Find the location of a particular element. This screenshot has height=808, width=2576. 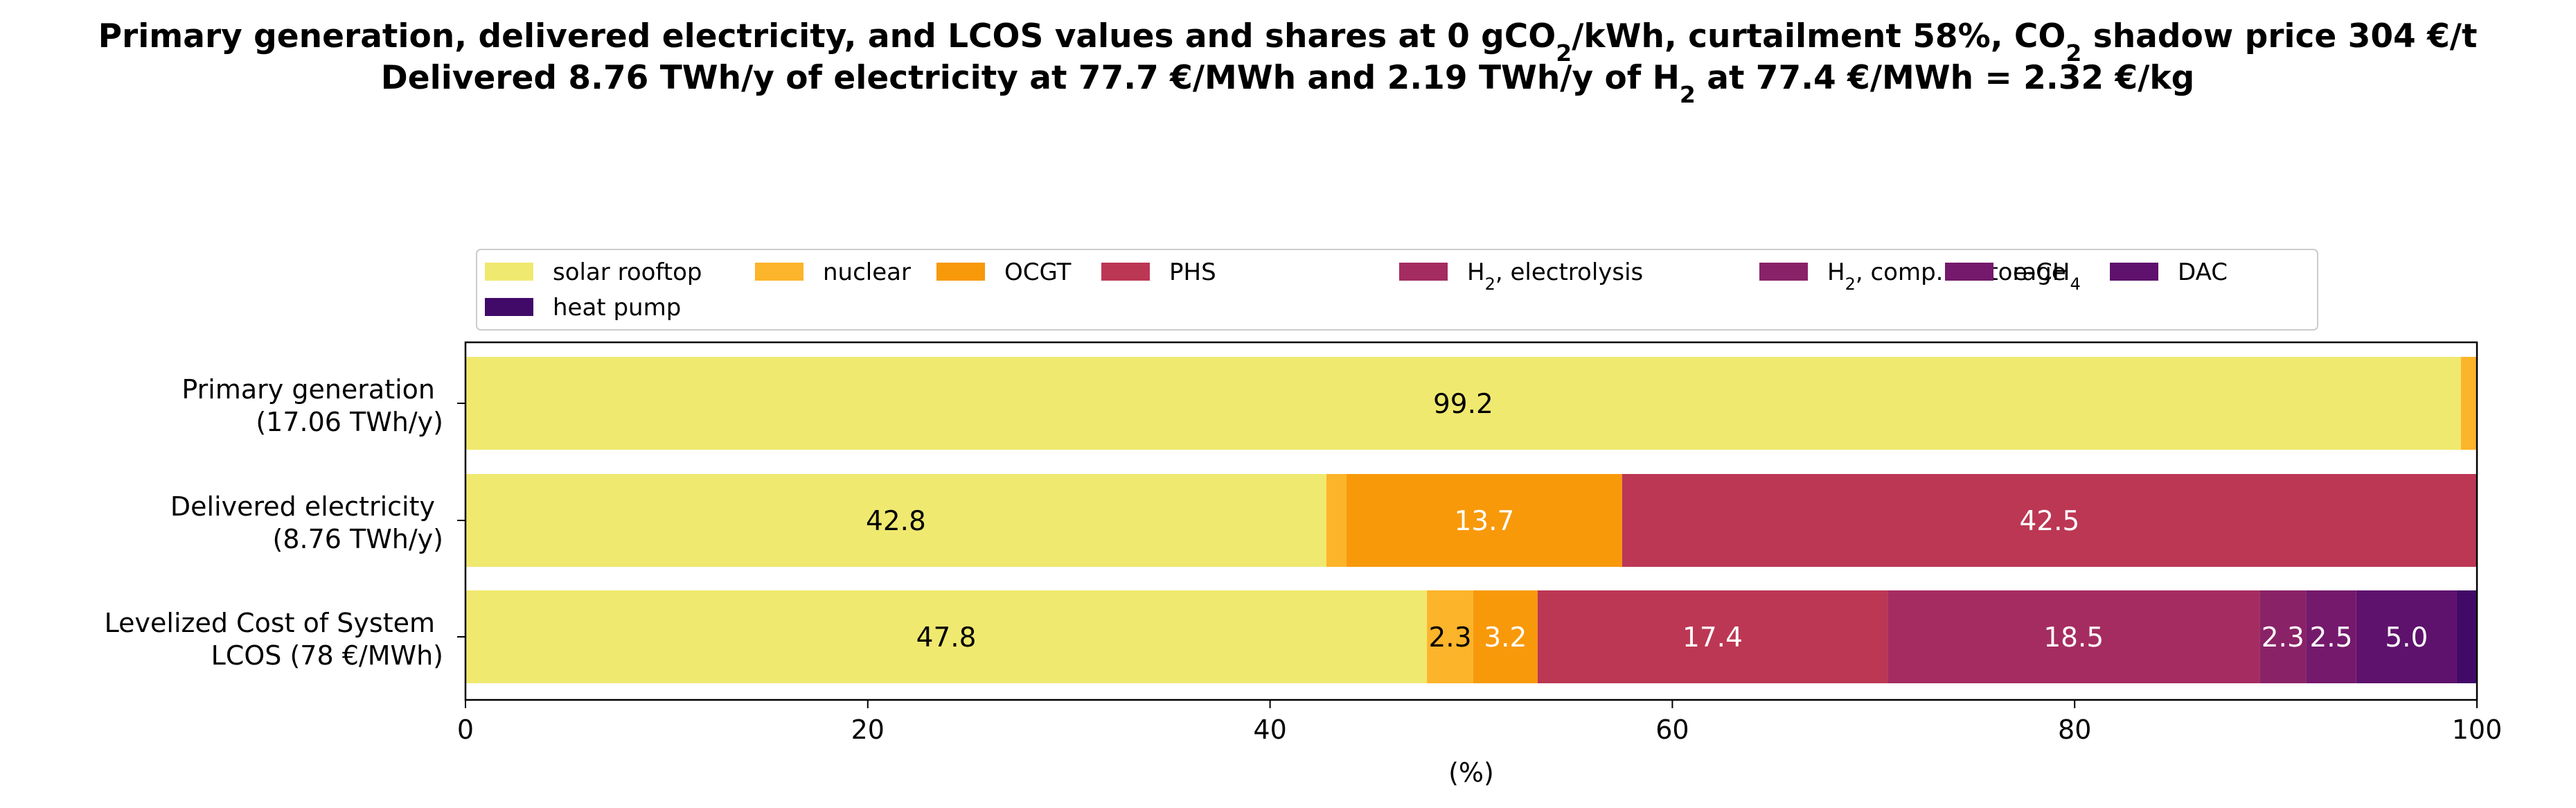

data-label: 5.0 is located at coordinates (2406, 637).